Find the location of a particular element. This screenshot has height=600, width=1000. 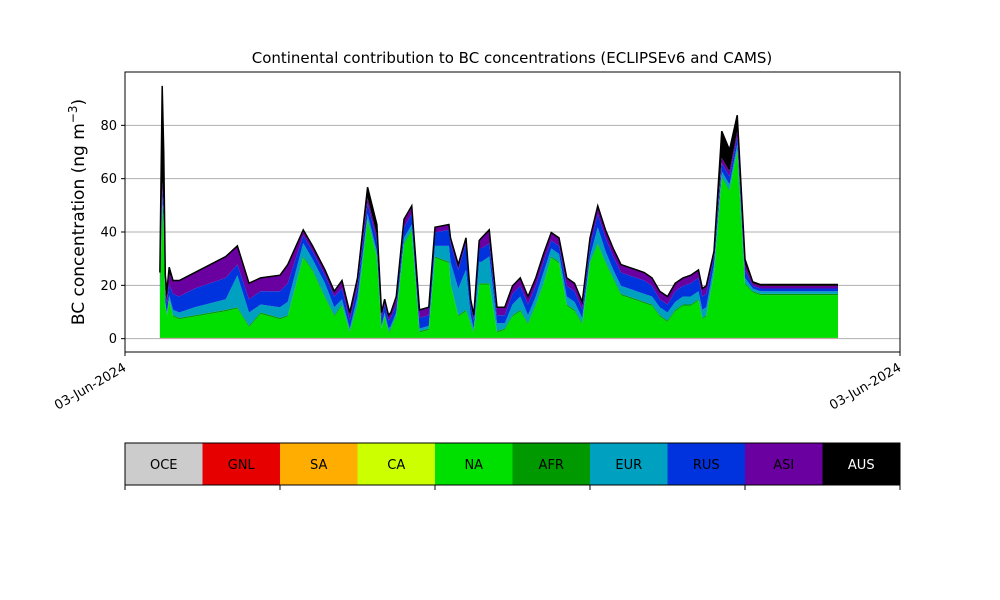

colorbar-label-rus: RUS is located at coordinates (706, 465).